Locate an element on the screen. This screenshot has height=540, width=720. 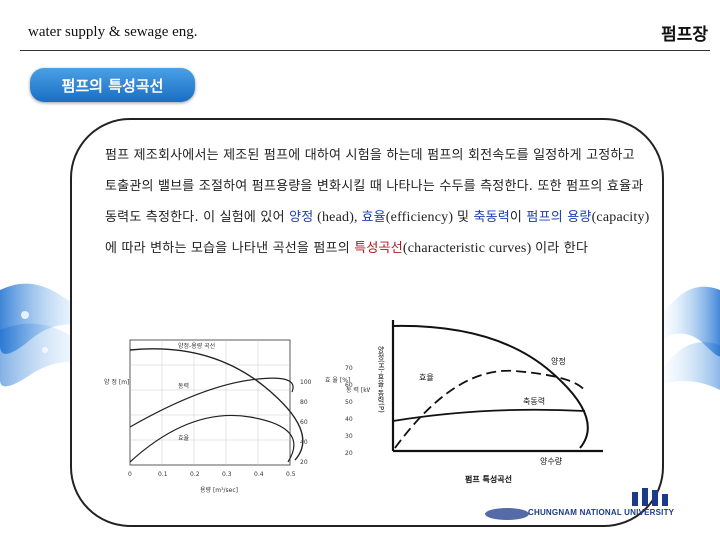
power-tick: 50 is located at coordinates (349, 402).